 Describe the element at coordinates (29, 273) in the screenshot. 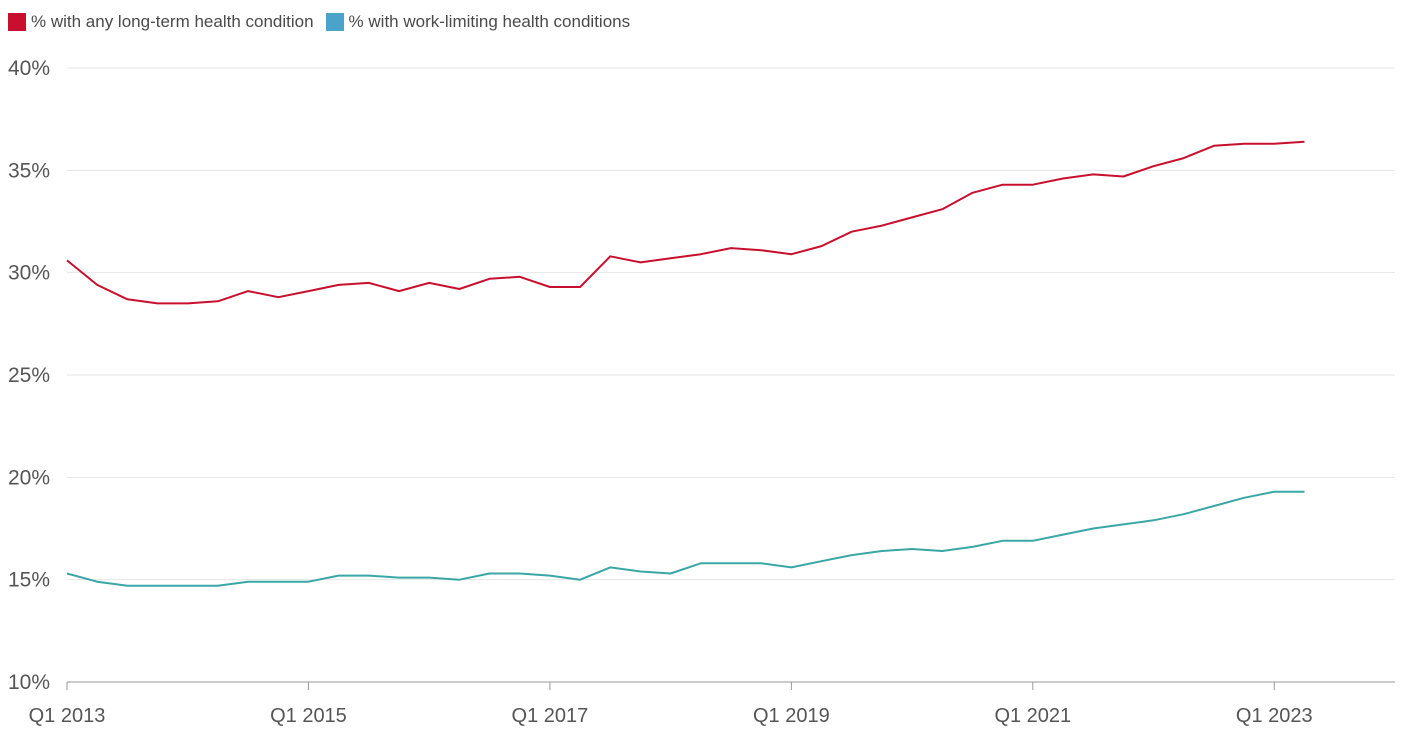

I see `y-tick-label: 30%` at that location.